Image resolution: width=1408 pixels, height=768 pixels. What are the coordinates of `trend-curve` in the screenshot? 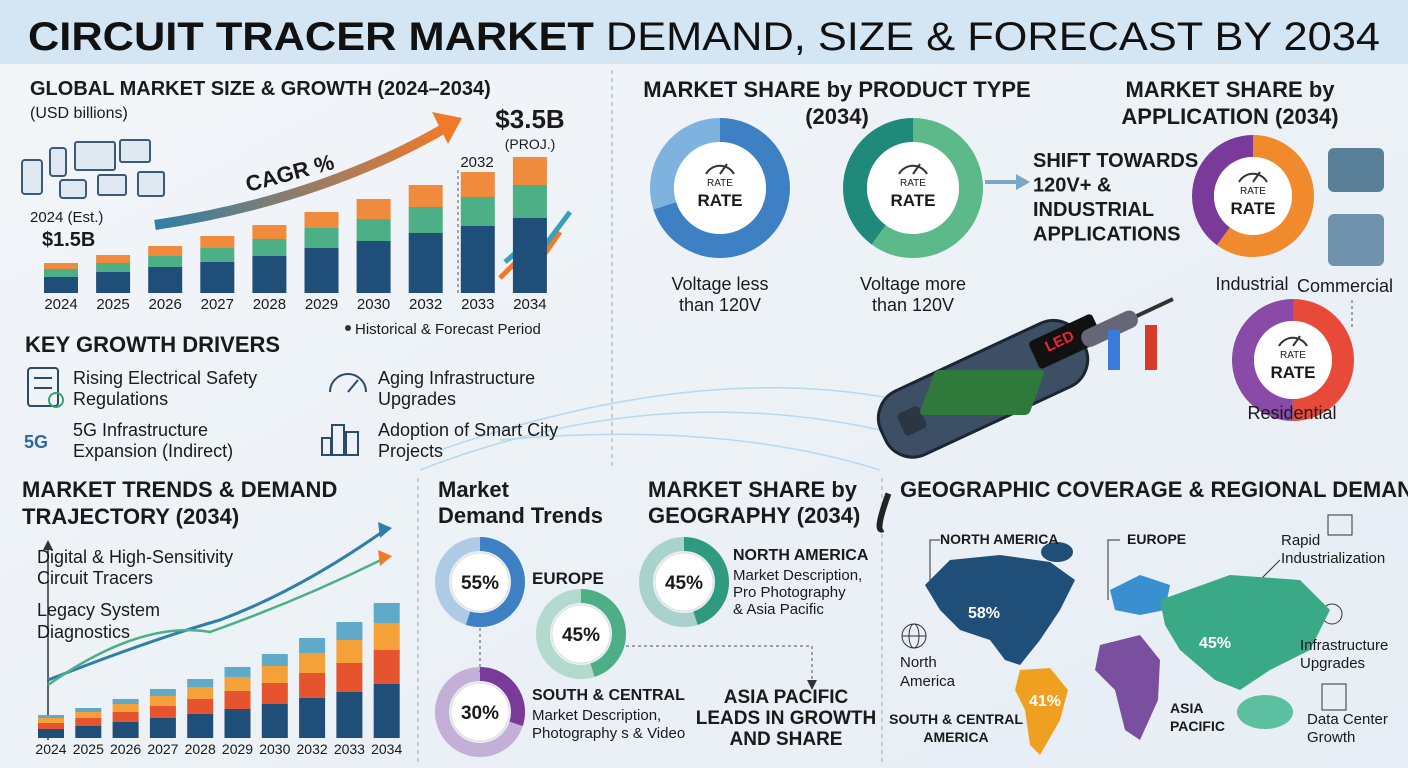 It's located at (216, 621).